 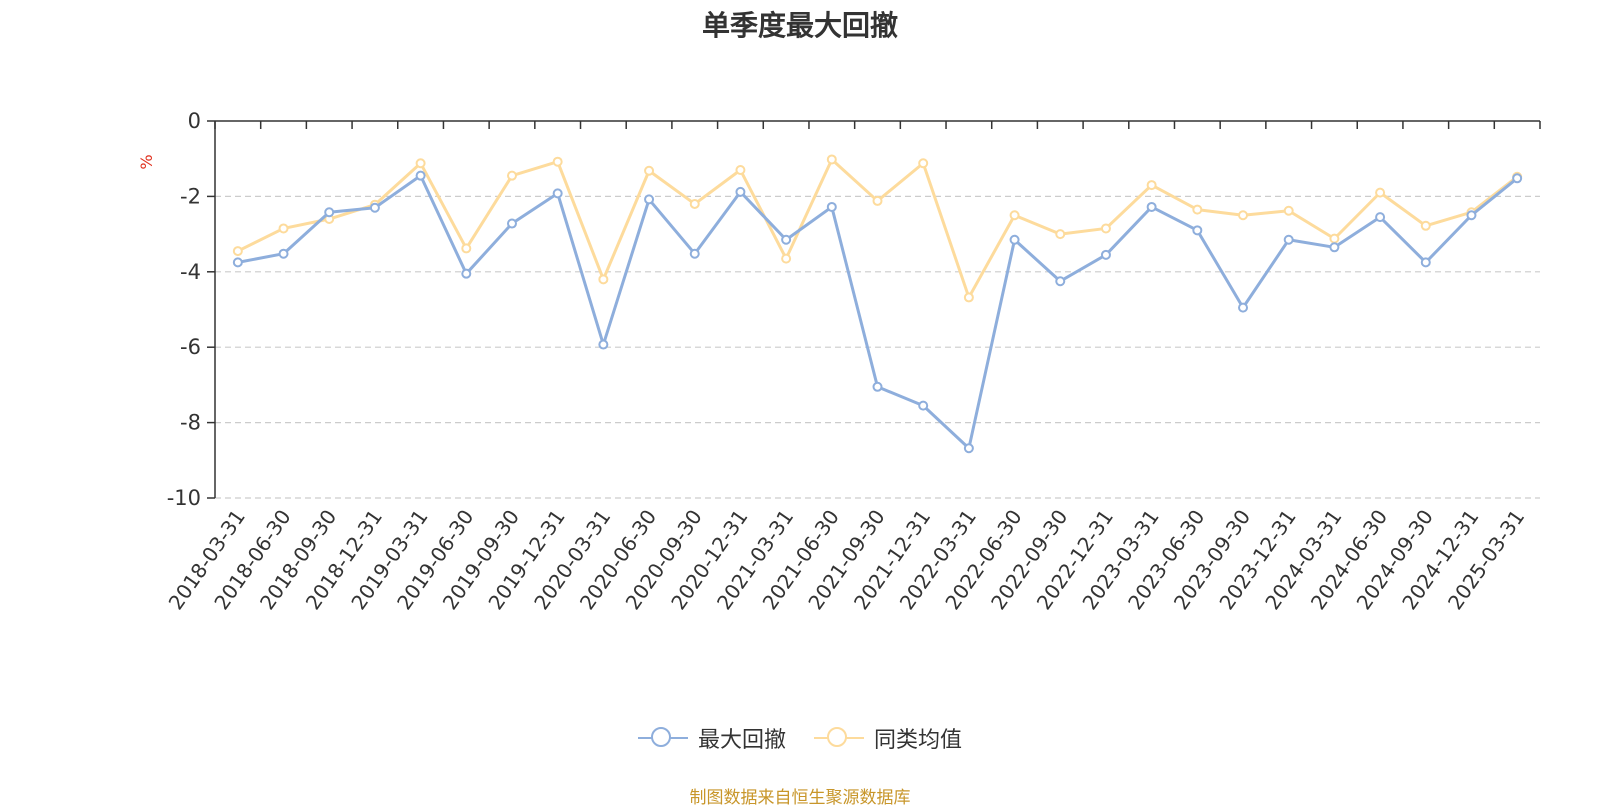 What do you see at coordinates (190, 423) in the screenshot?
I see `y-tick-label: -8` at bounding box center [190, 423].